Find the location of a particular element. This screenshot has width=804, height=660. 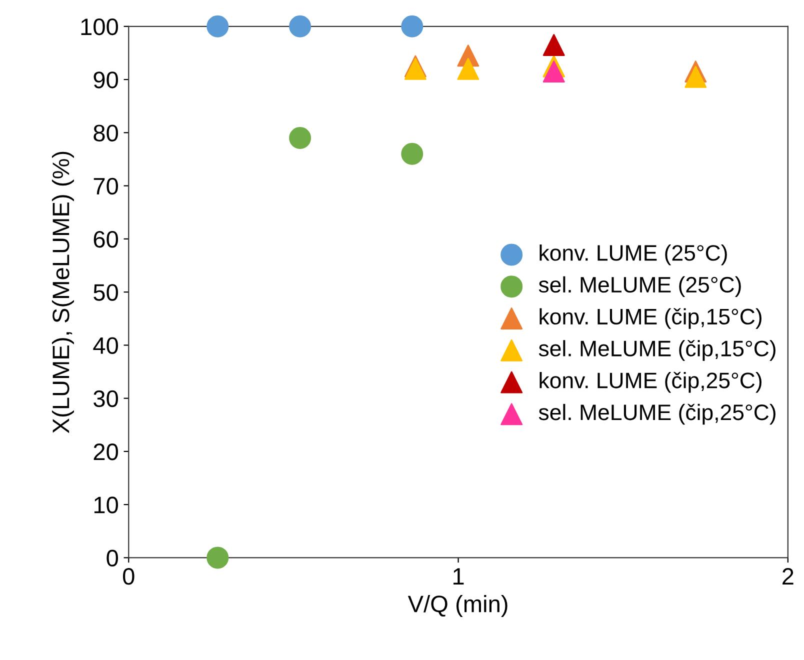

x-tick-label: 2 is located at coordinates (788, 576).